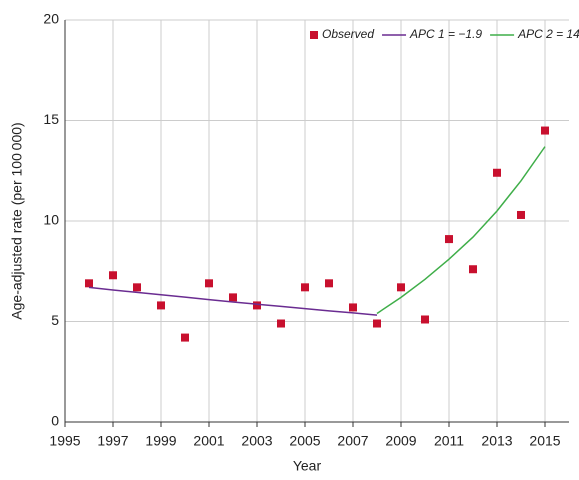 The height and width of the screenshot is (480, 579). What do you see at coordinates (348, 34) in the screenshot?
I see `legend-label: Observed` at bounding box center [348, 34].